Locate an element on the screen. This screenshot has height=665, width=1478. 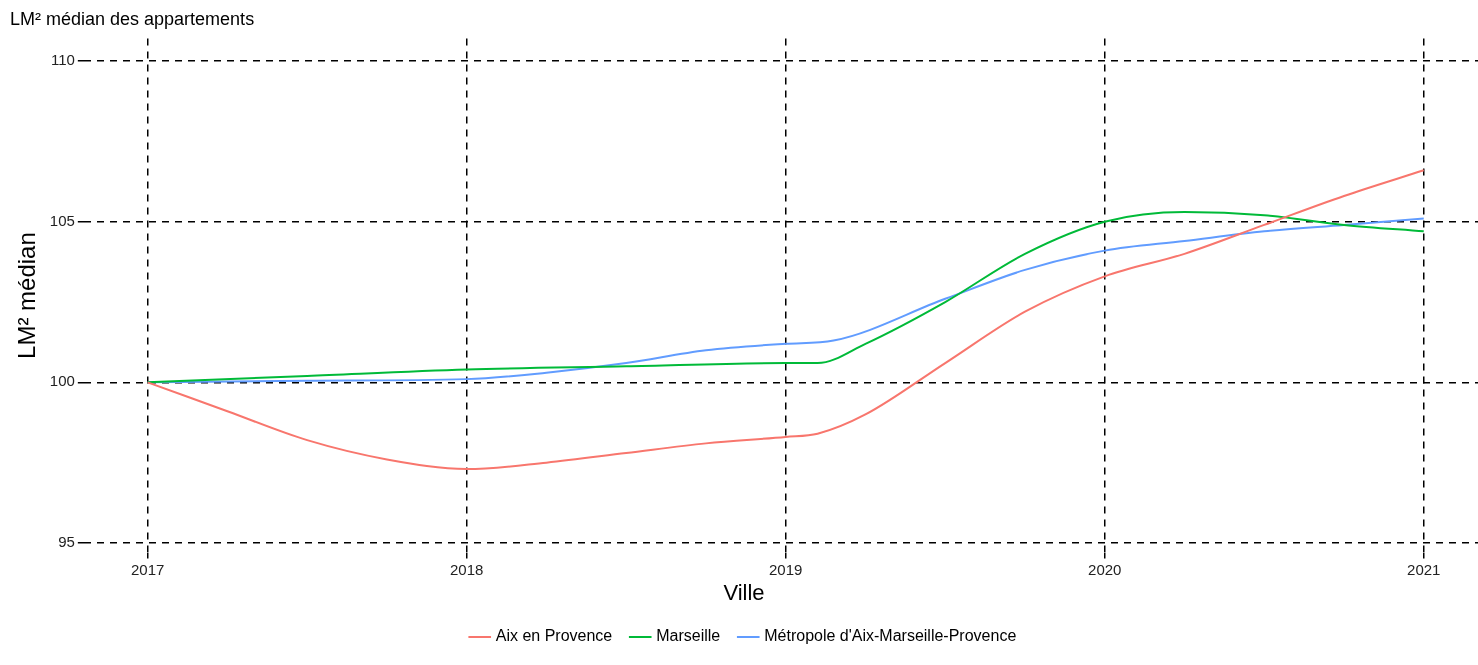
x-tick-label: 2021 is located at coordinates (1424, 569).